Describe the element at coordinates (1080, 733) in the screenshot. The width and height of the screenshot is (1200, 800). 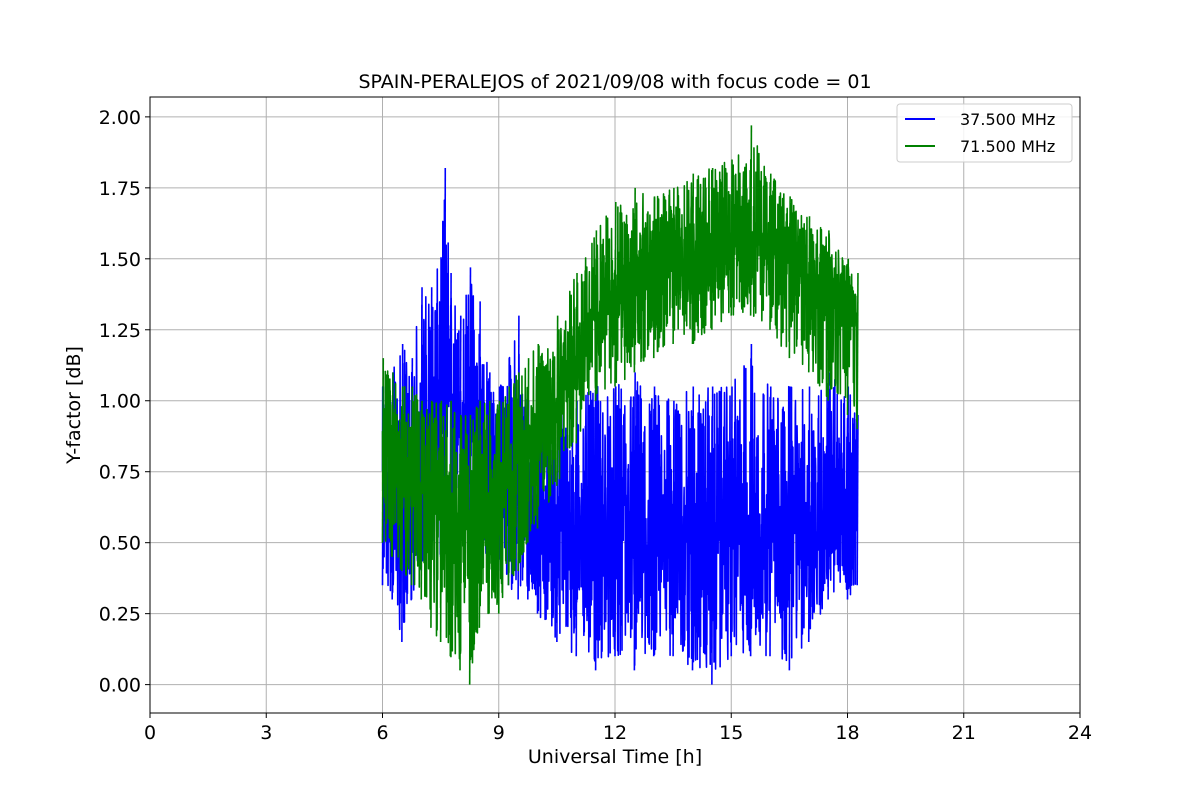
I see `x-tick-label: 24` at that location.